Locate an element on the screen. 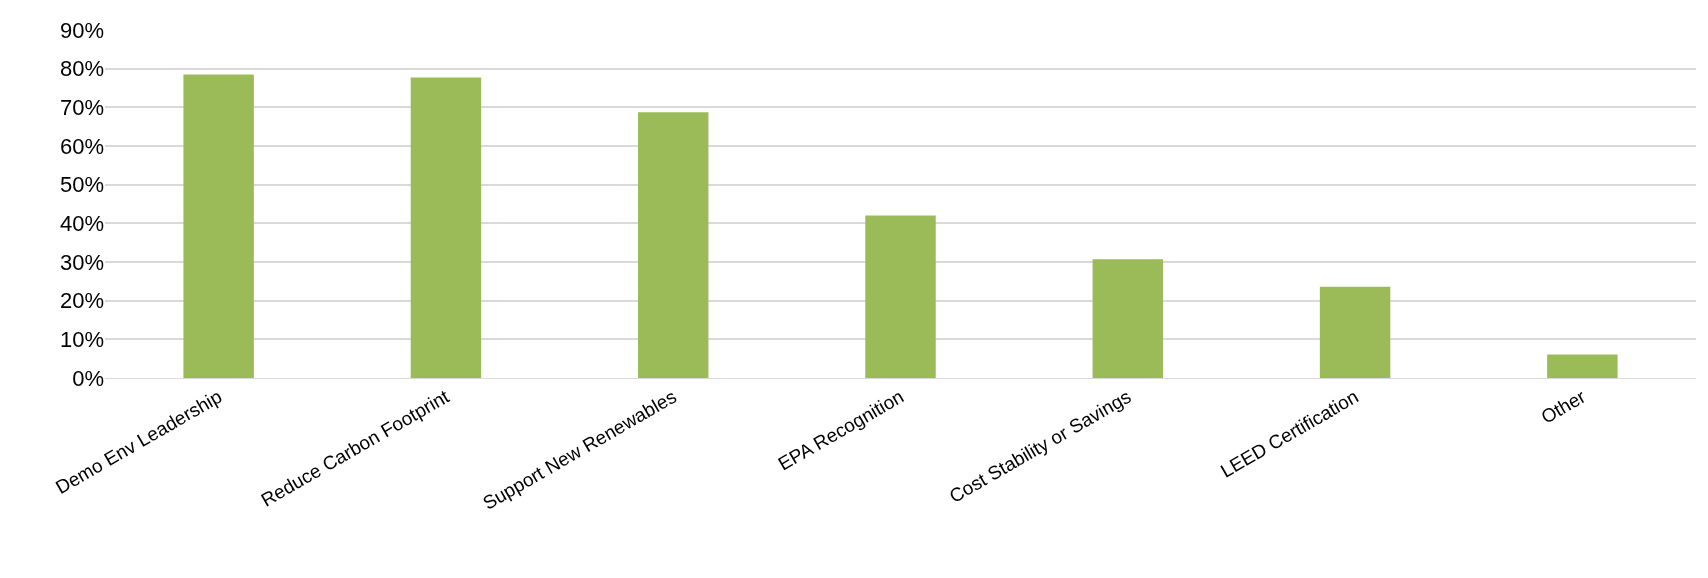 The width and height of the screenshot is (1708, 578). y-tick-label: 90% is located at coordinates (81, 30).